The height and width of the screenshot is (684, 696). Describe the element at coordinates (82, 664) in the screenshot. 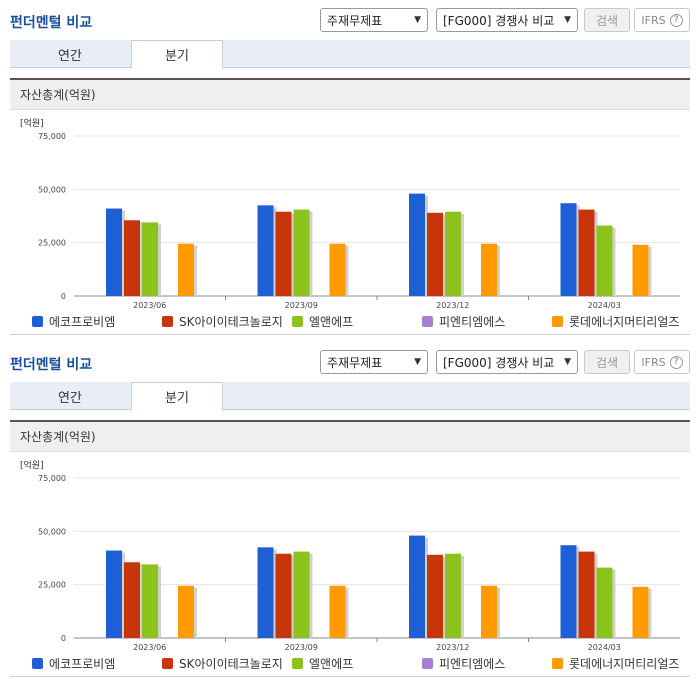

I see `legend-label: 에코프로비엠` at that location.